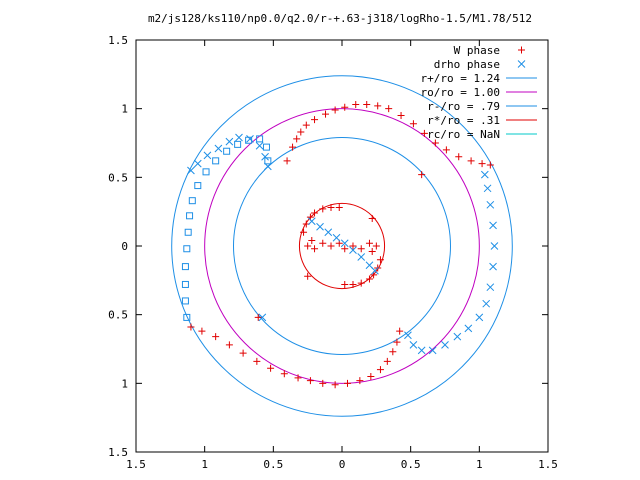  Describe the element at coordinates (124, 246) in the screenshot. I see `y-tick-label: 0` at that location.